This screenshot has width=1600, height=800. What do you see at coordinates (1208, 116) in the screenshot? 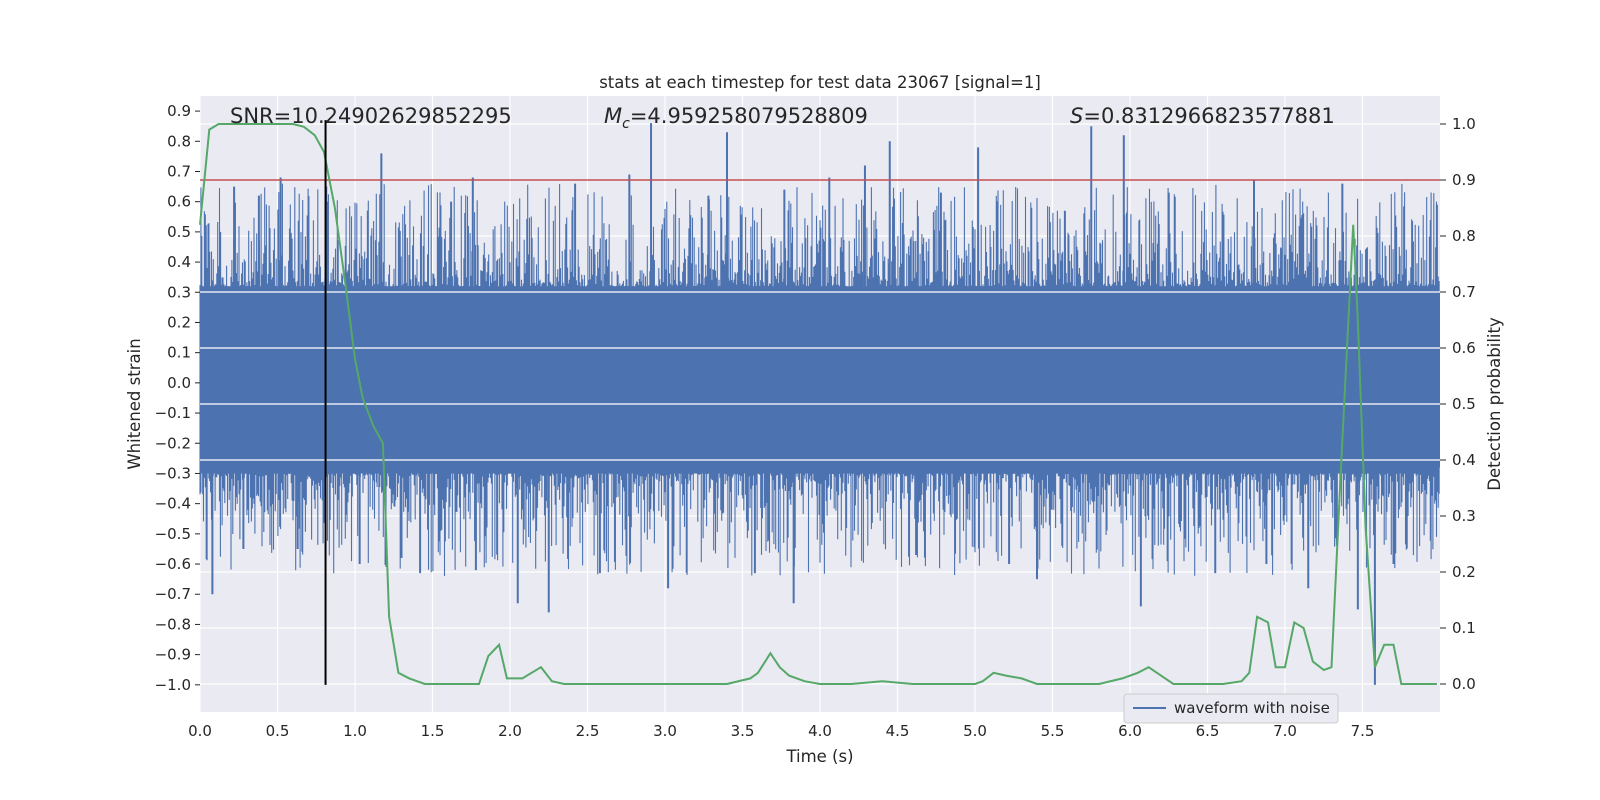
I see `s-value: =0.8312966823577881` at bounding box center [1208, 116].